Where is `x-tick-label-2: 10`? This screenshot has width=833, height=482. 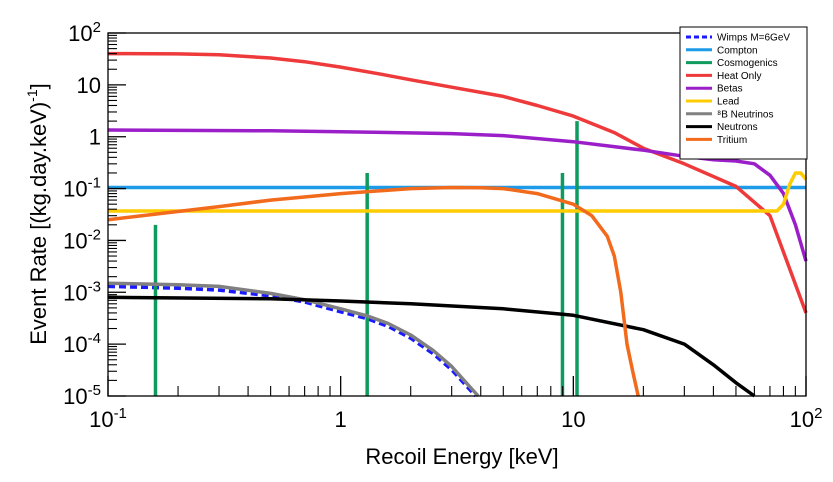
x-tick-label-2: 10 is located at coordinates (573, 419).